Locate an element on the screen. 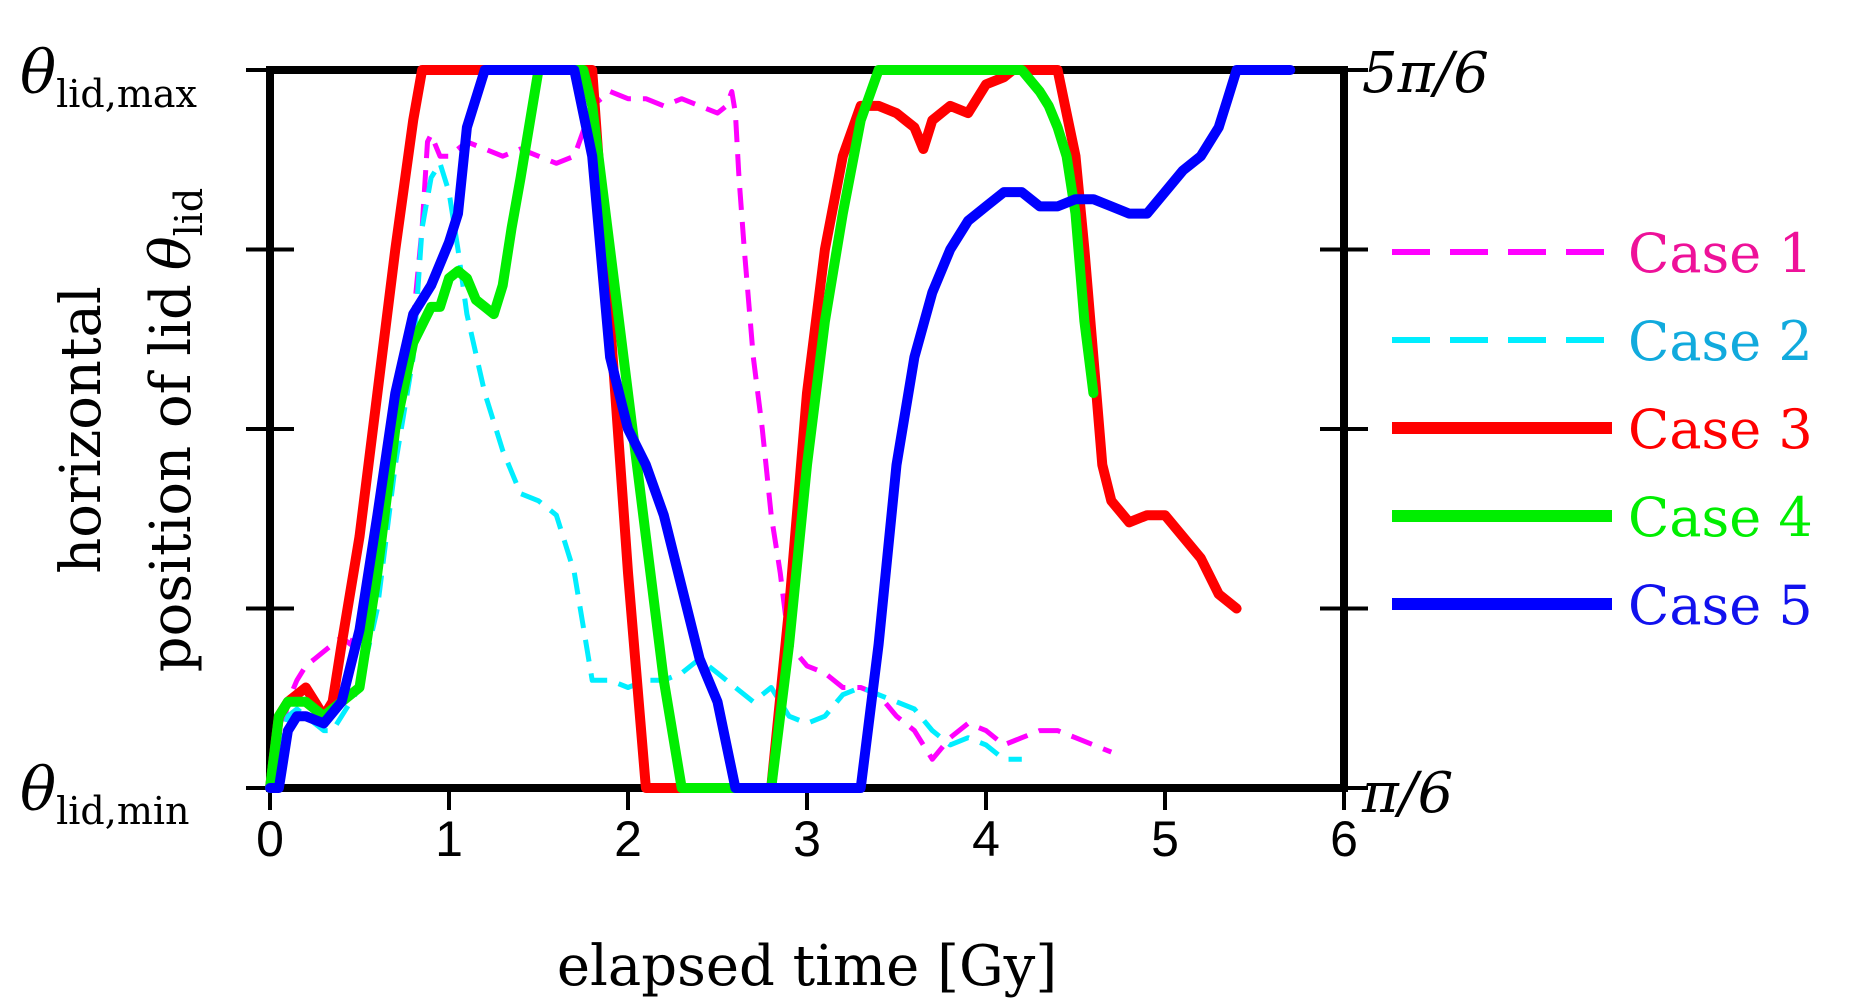 The image size is (1868, 1000). y-axis-title-line2: position of lid θlid is located at coordinates (175, 430).